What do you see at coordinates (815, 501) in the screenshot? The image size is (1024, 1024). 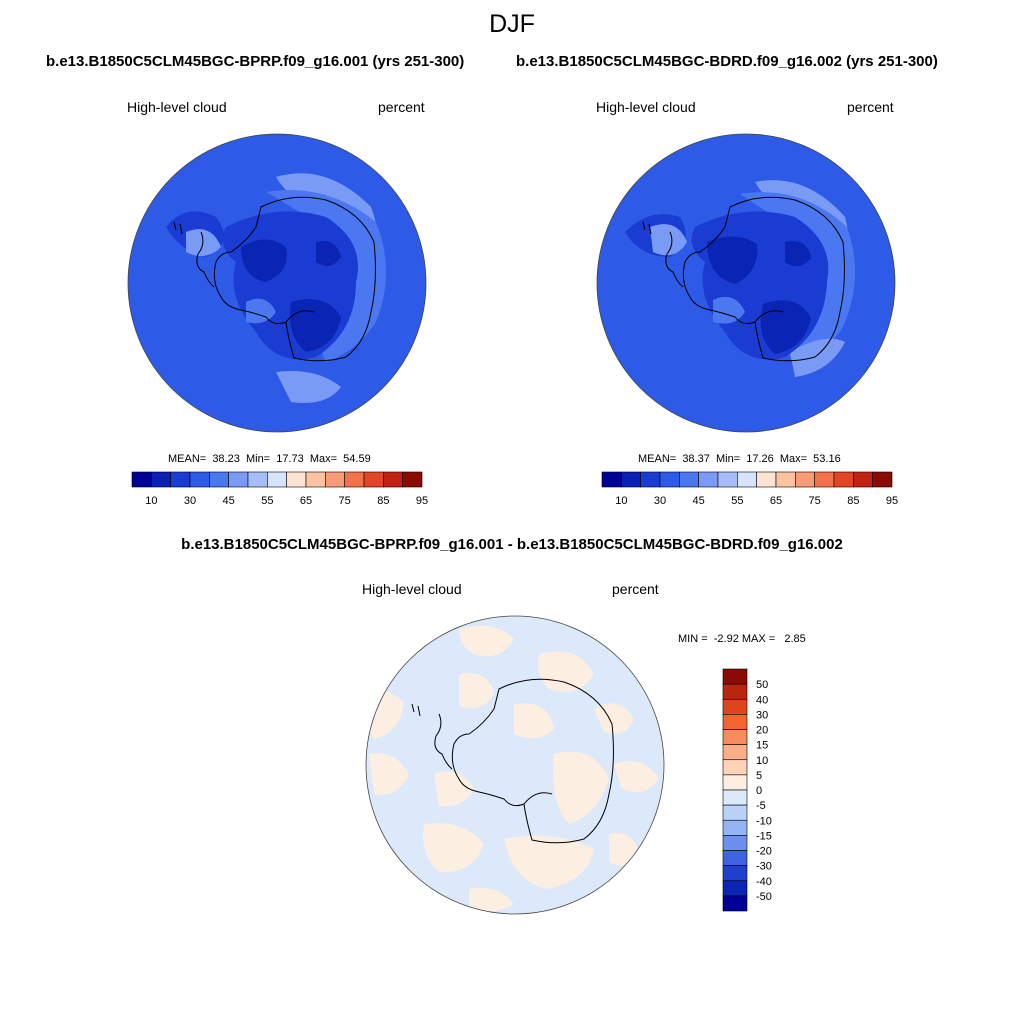 I see `colorbar-tick-label: 75` at bounding box center [815, 501].